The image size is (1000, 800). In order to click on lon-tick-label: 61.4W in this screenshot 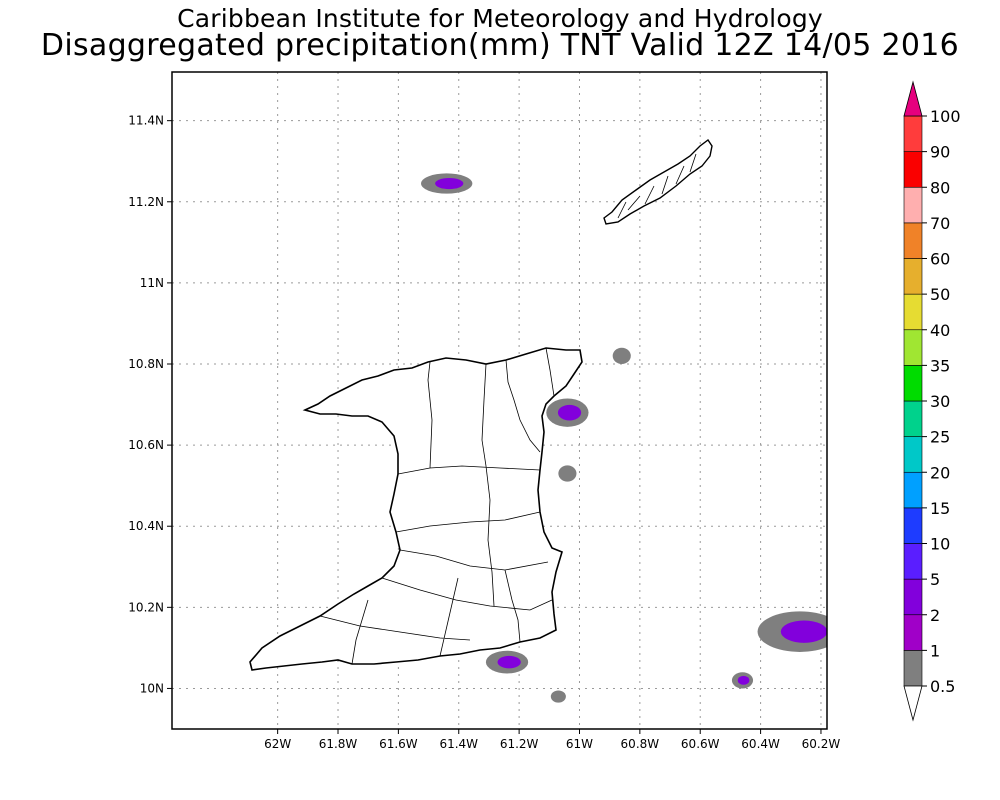, I will do `click(458, 744)`.